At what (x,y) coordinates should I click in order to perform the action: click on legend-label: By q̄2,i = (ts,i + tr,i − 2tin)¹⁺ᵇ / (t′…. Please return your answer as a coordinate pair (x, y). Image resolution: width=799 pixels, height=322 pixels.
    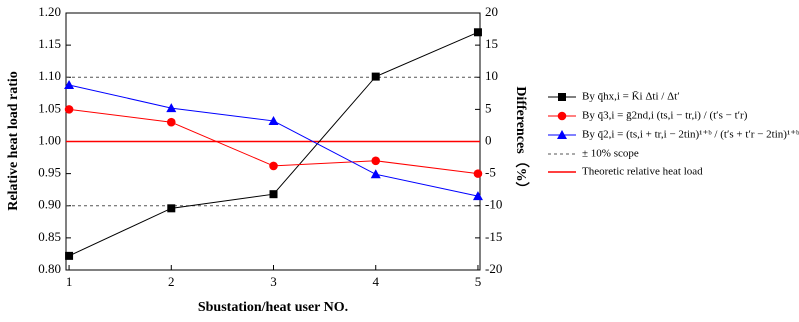
    Looking at the image, I should click on (690, 135).